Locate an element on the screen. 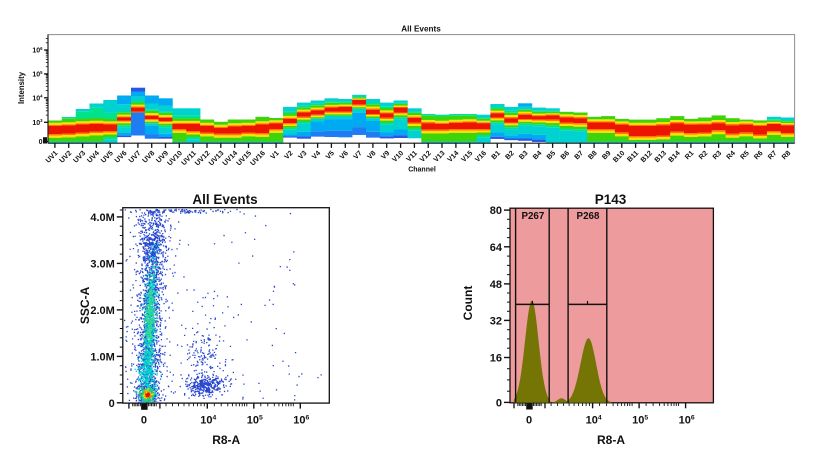 The height and width of the screenshot is (451, 826). svg-text: V3 is located at coordinates (303, 155).